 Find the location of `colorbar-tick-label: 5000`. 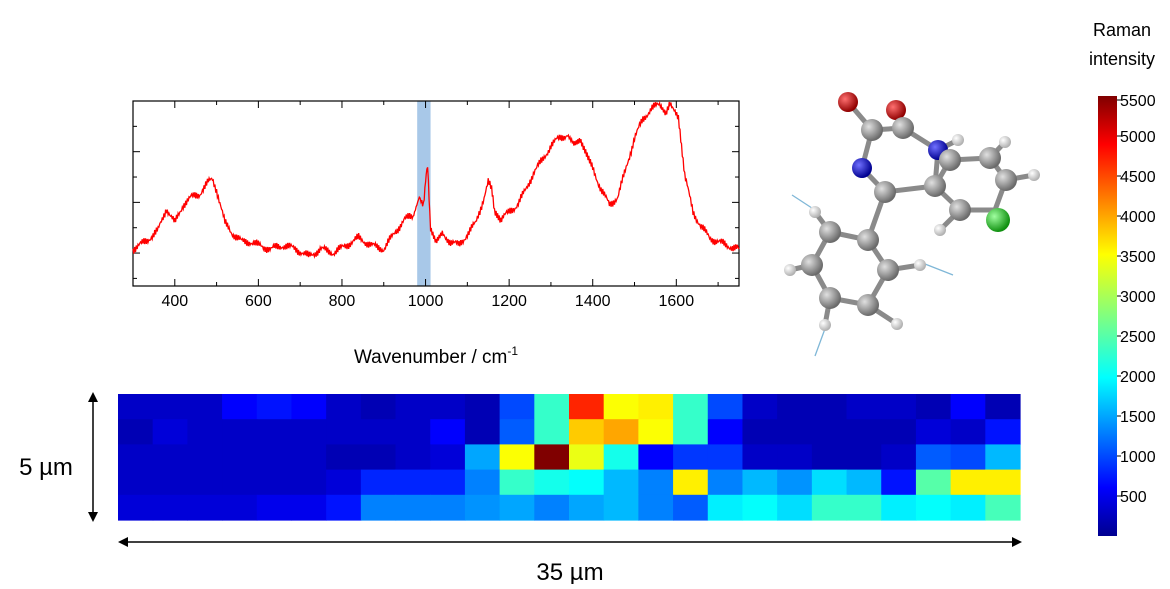

colorbar-tick-label: 5000 is located at coordinates (1138, 137).